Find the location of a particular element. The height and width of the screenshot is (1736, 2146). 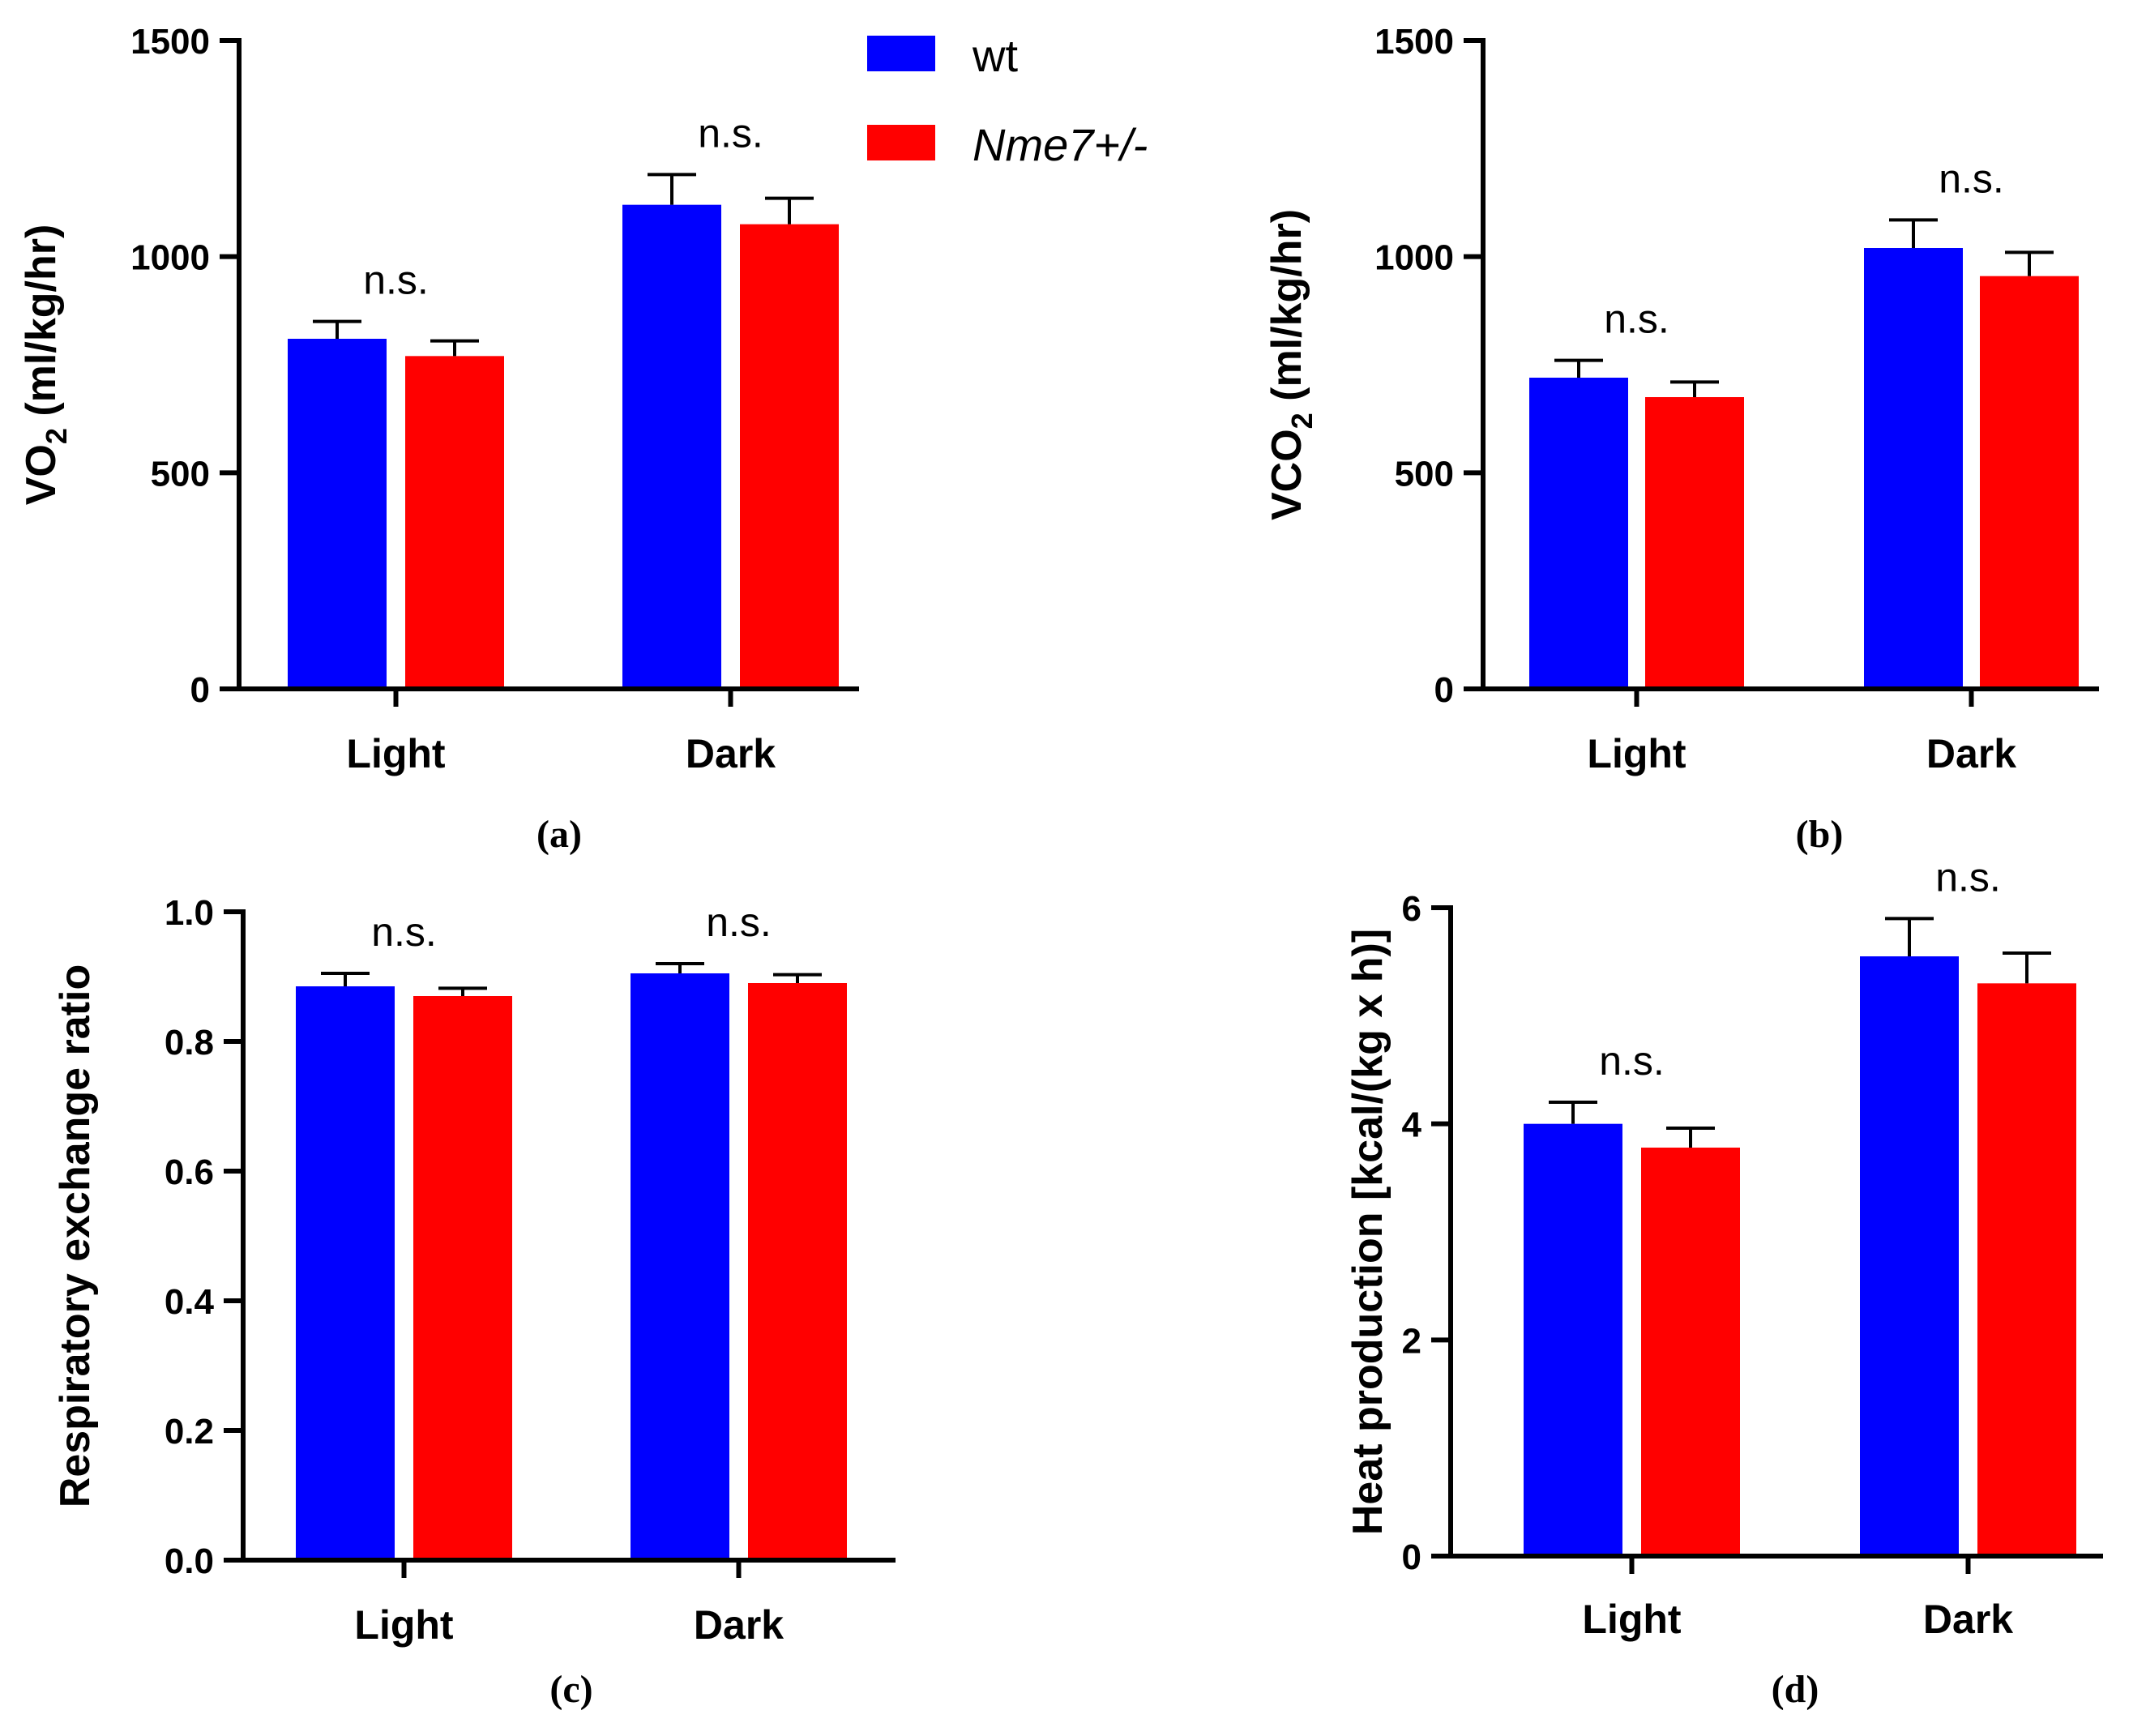

y-tick-label: 0.8 is located at coordinates (189, 1043).